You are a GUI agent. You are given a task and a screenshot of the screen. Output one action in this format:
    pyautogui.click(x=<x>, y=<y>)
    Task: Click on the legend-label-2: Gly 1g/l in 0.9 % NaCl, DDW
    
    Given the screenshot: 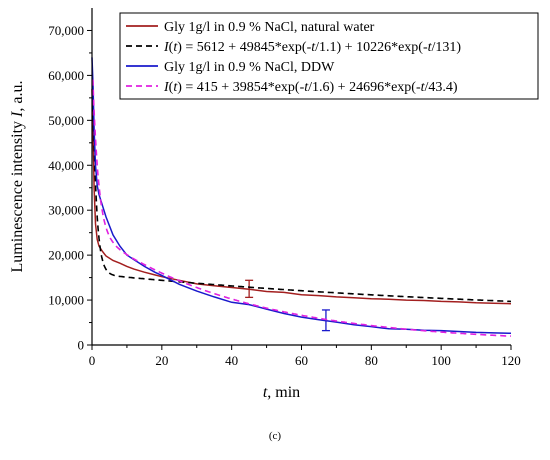 What is the action you would take?
    pyautogui.click(x=249, y=67)
    